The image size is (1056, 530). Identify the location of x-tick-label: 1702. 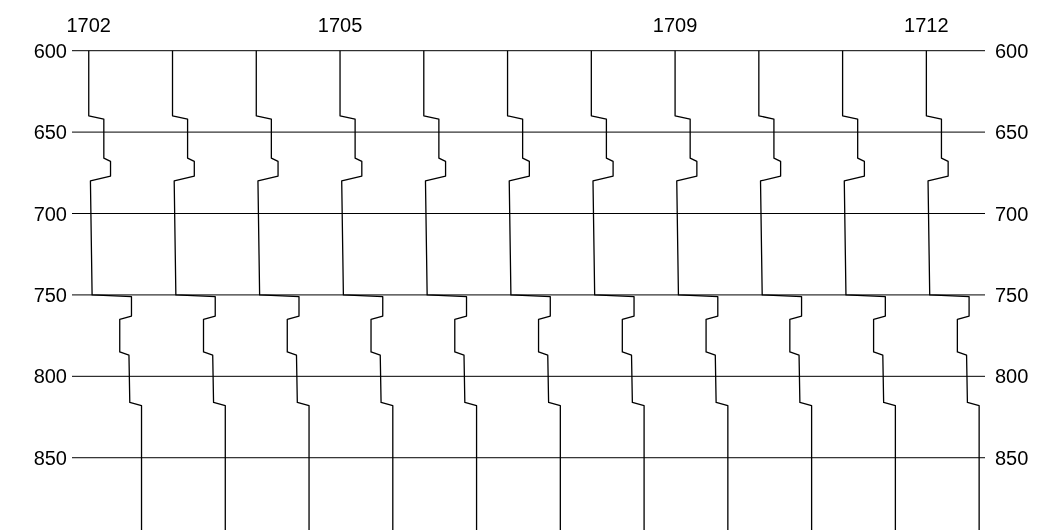
(88, 25).